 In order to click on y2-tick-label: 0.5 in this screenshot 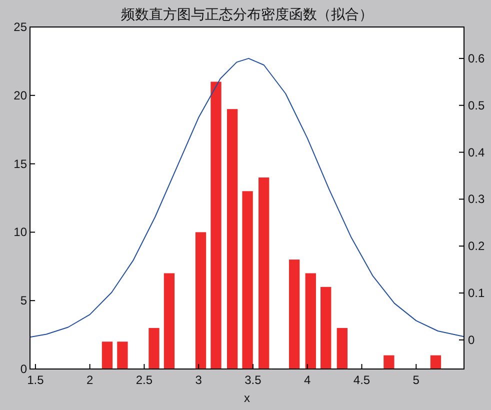, I will do `click(477, 105)`.